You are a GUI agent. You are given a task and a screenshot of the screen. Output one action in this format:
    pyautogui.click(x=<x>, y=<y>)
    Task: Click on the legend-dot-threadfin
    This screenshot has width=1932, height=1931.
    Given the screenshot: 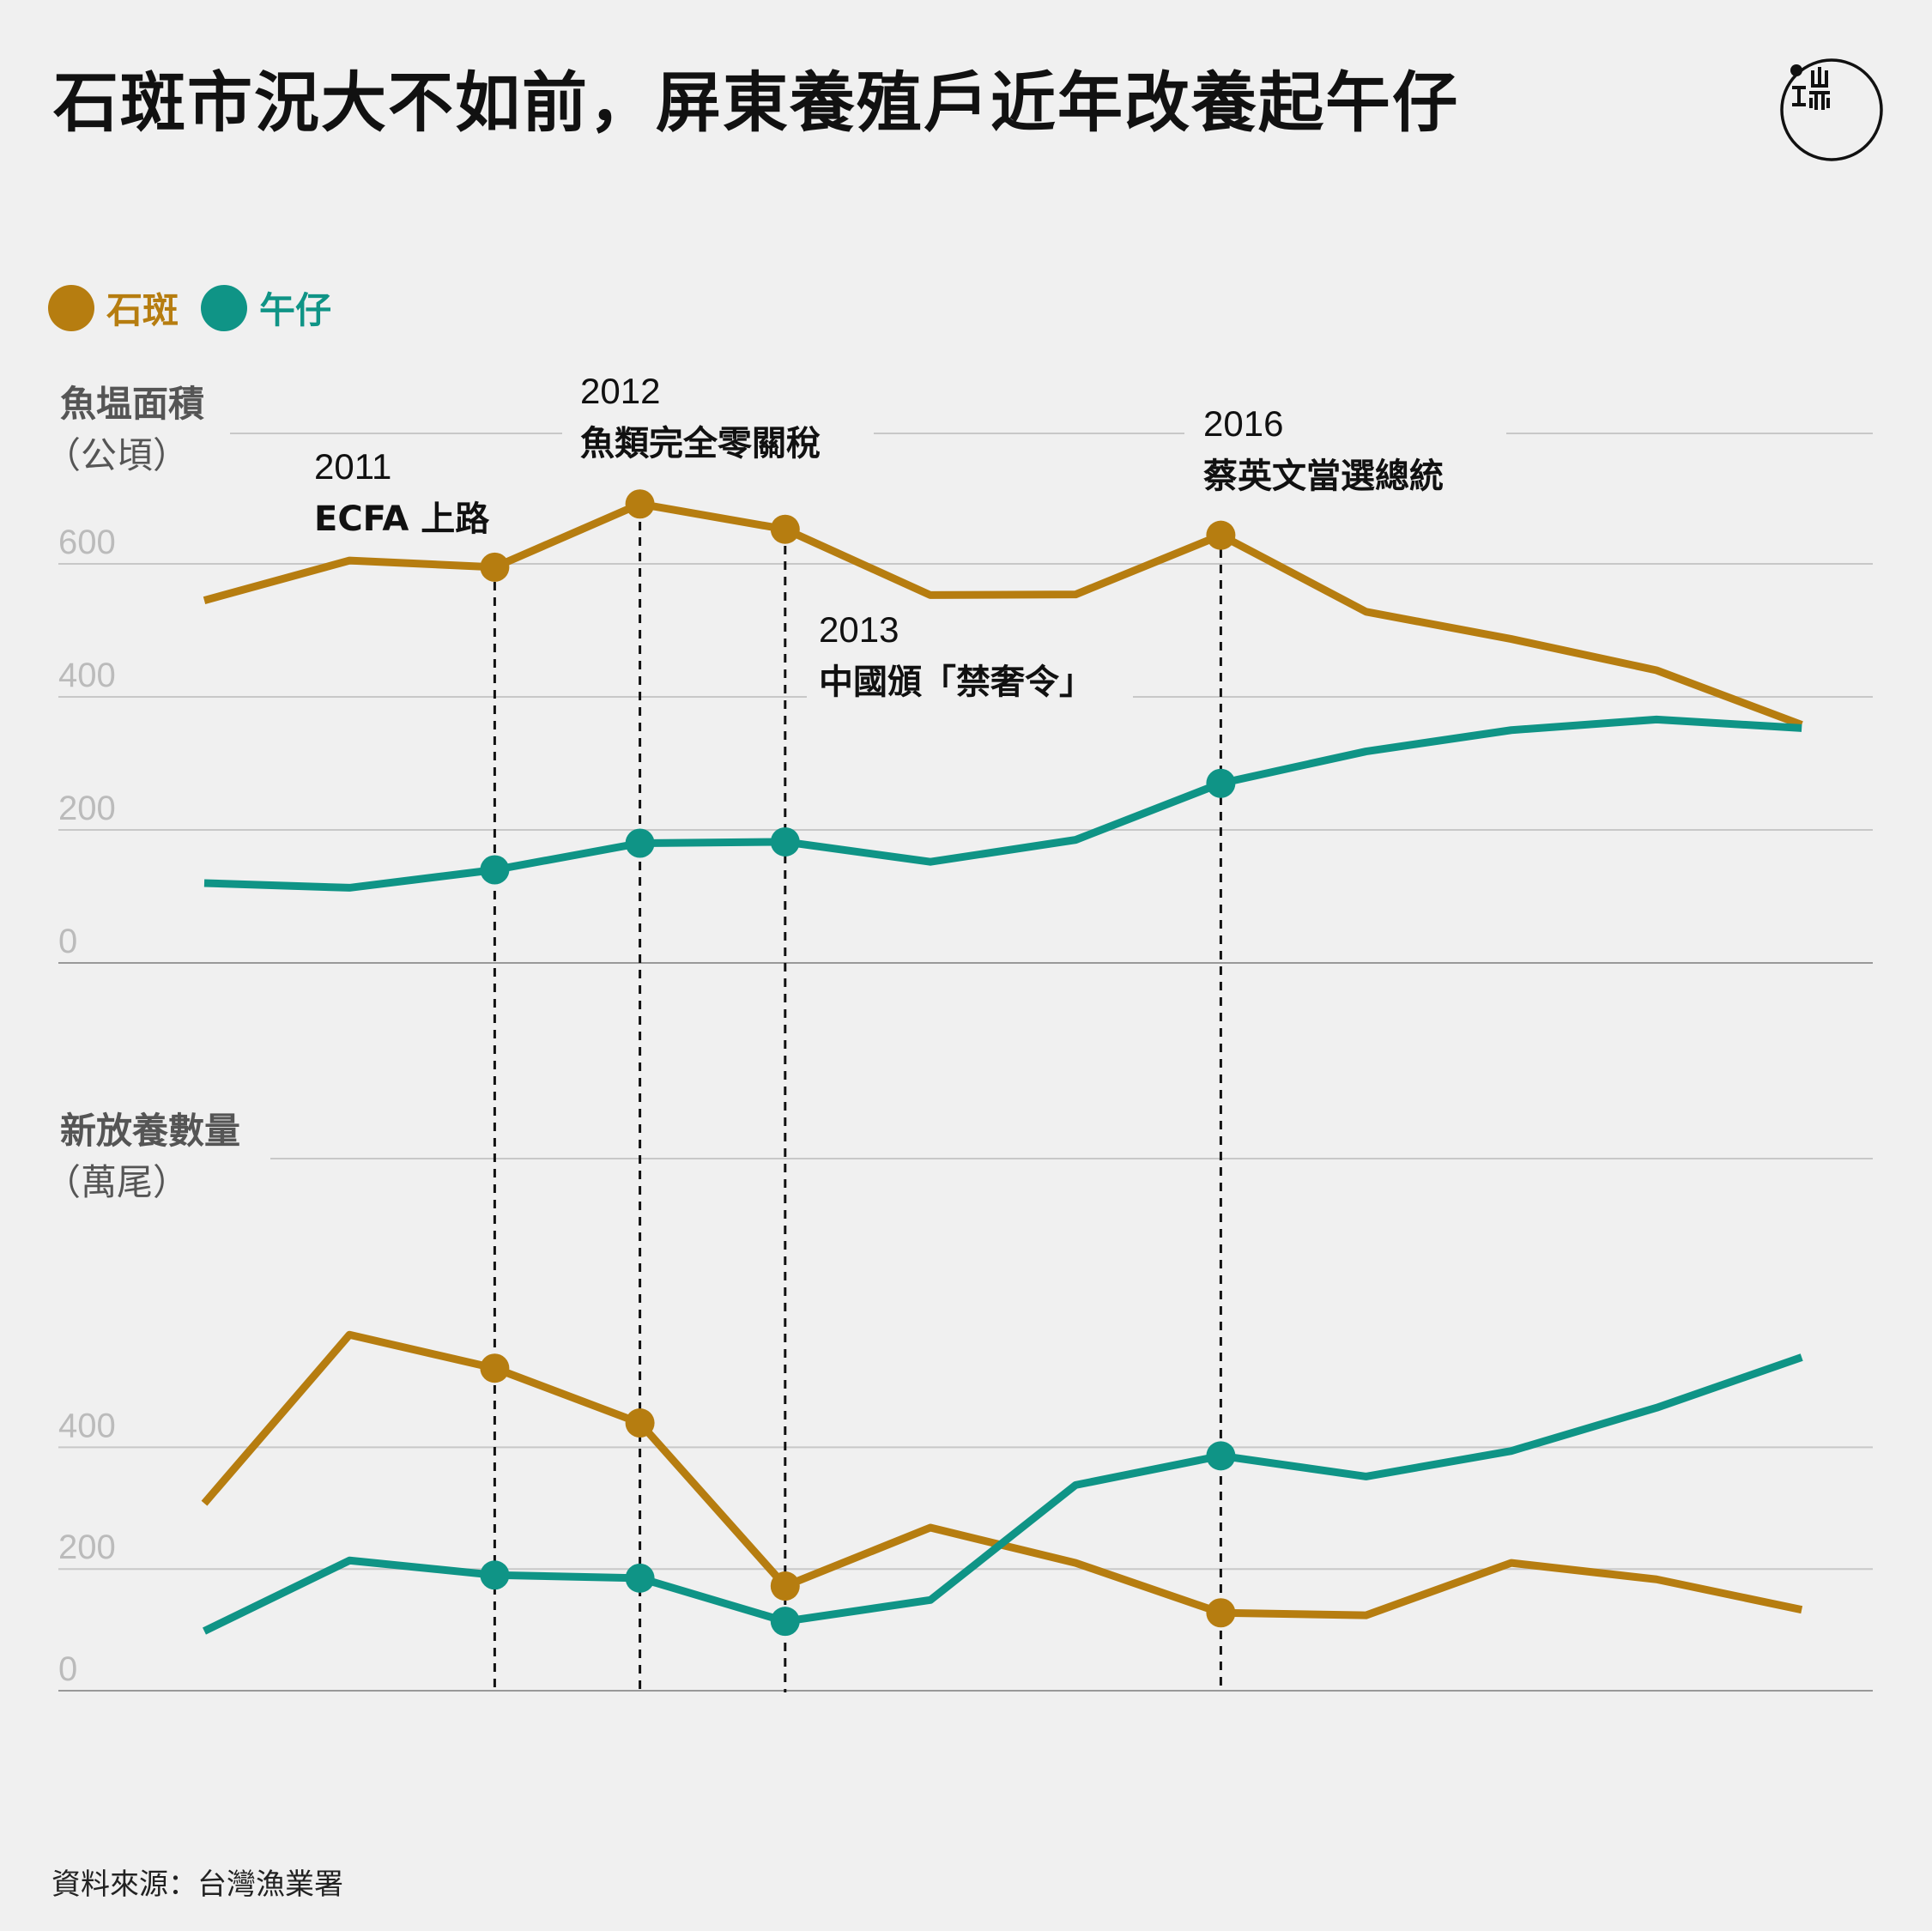 What is the action you would take?
    pyautogui.click(x=225, y=307)
    